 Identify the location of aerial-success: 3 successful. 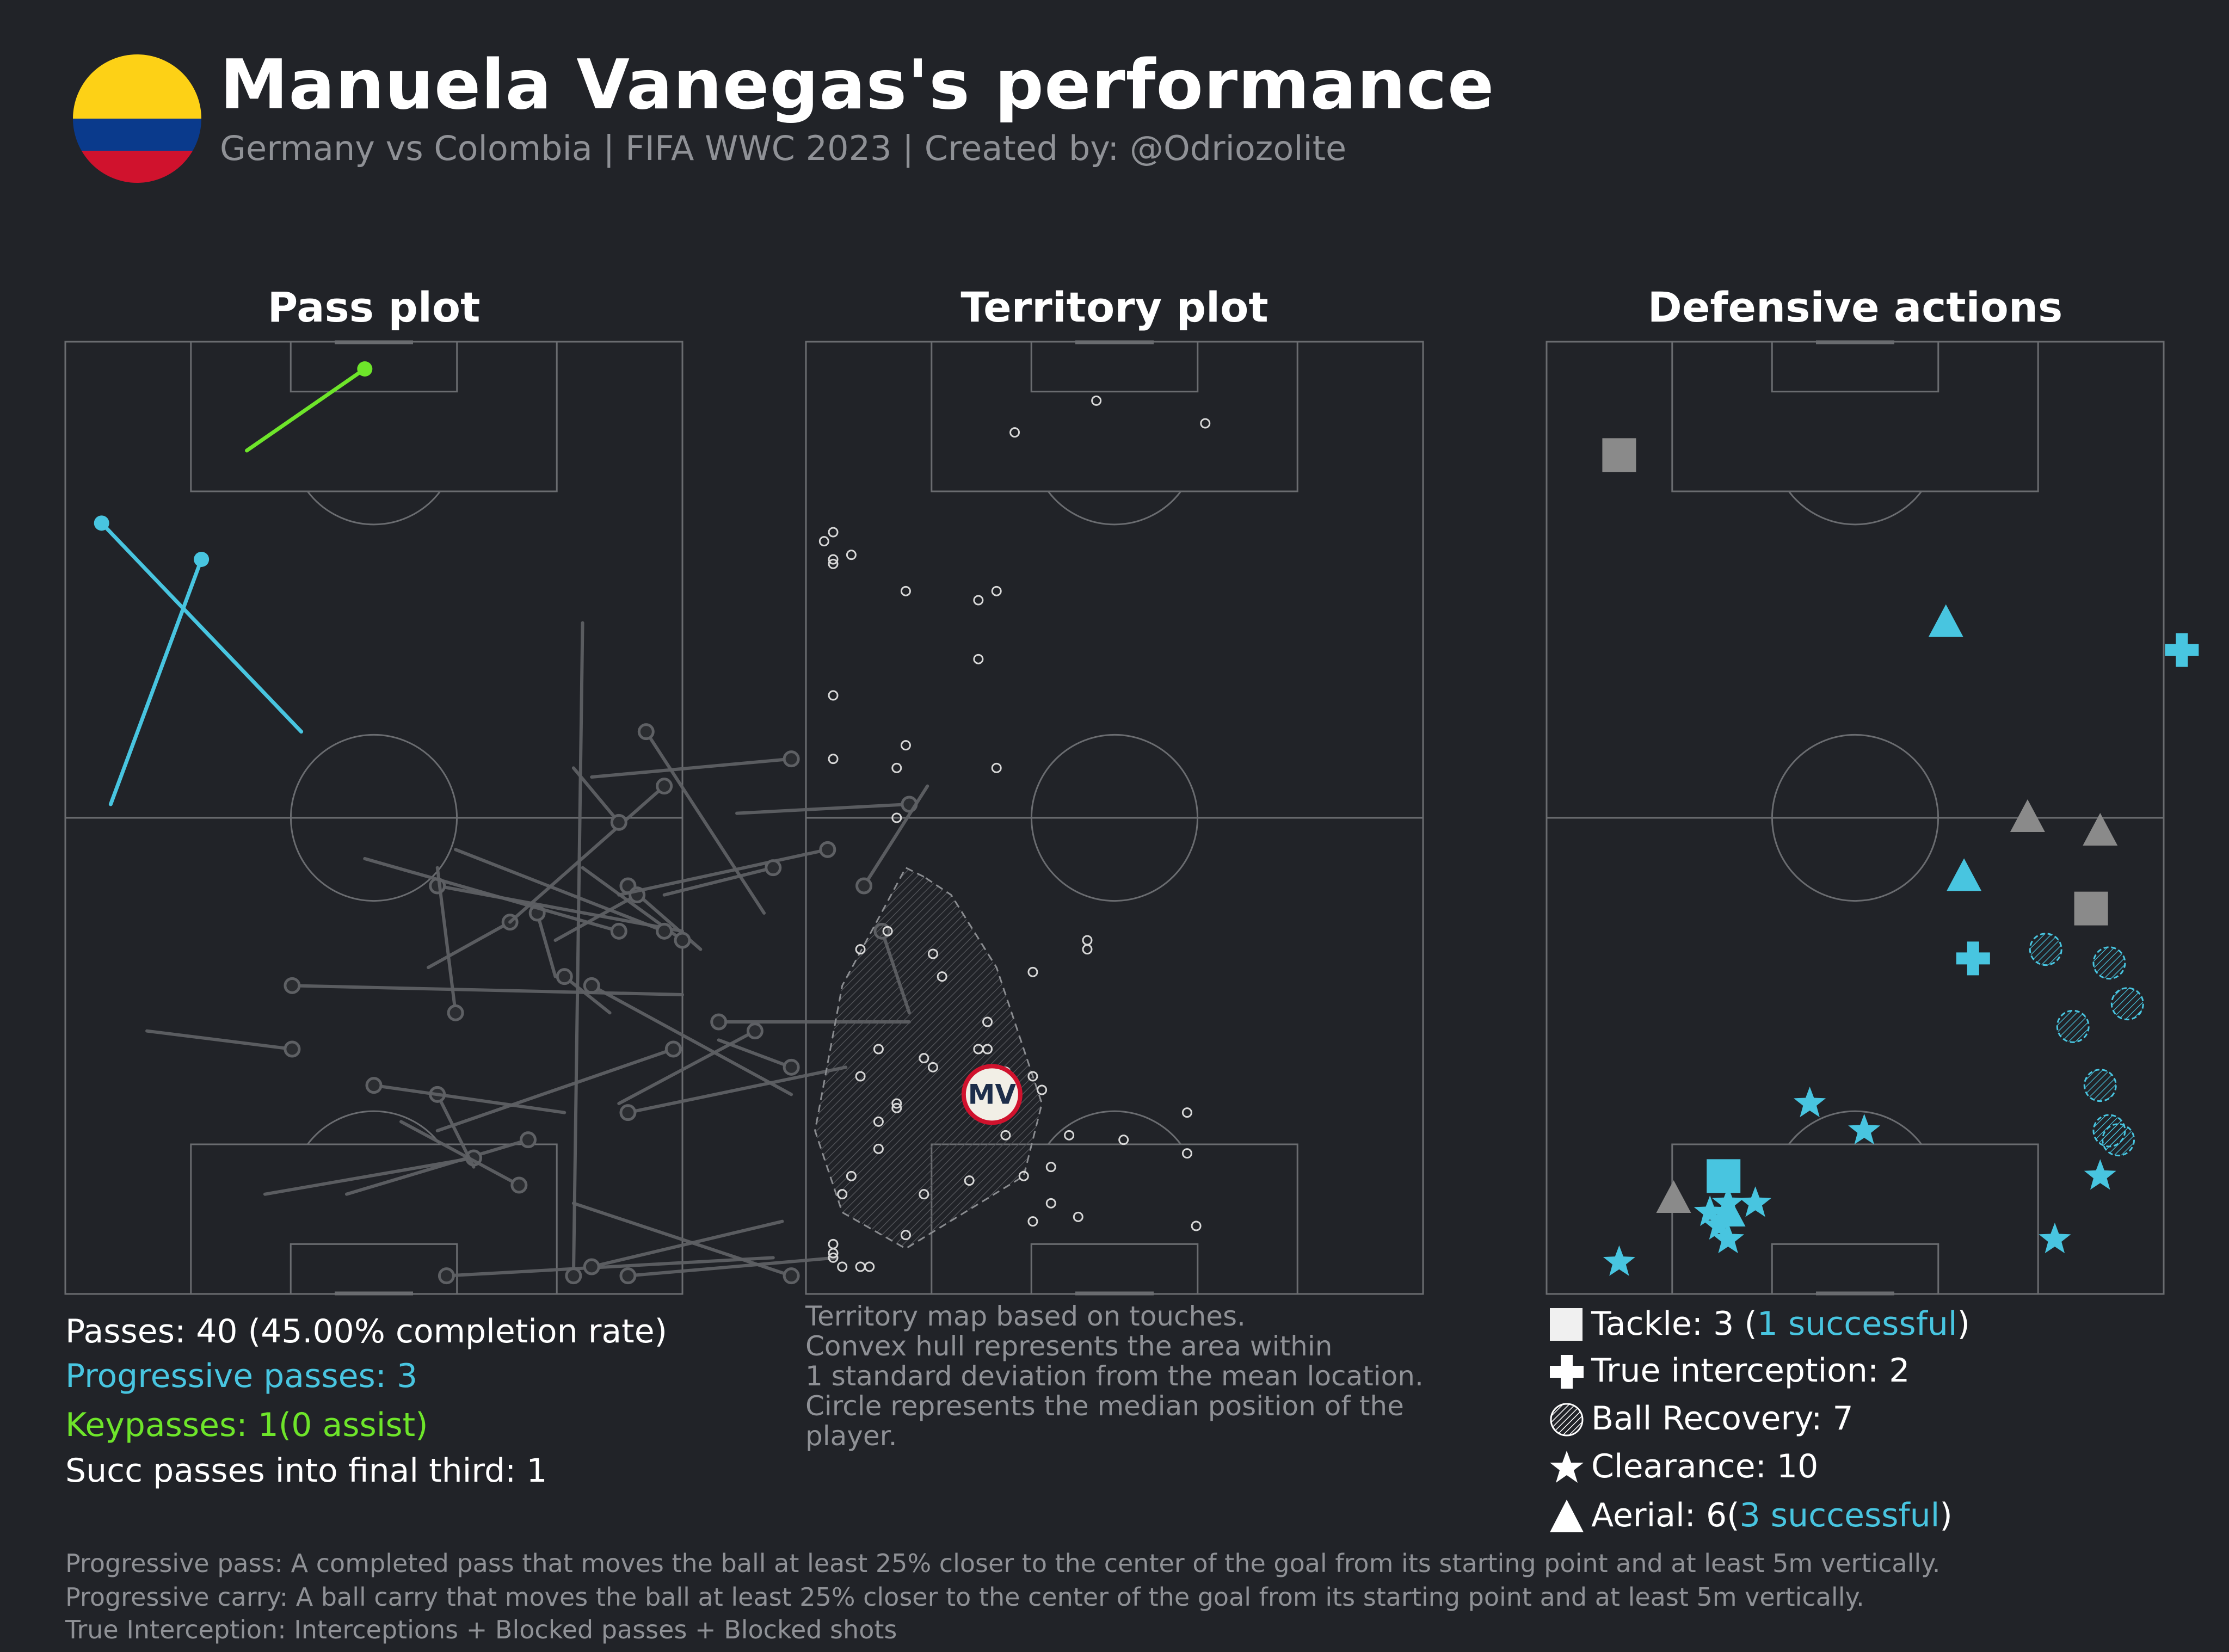
(1839, 1515).